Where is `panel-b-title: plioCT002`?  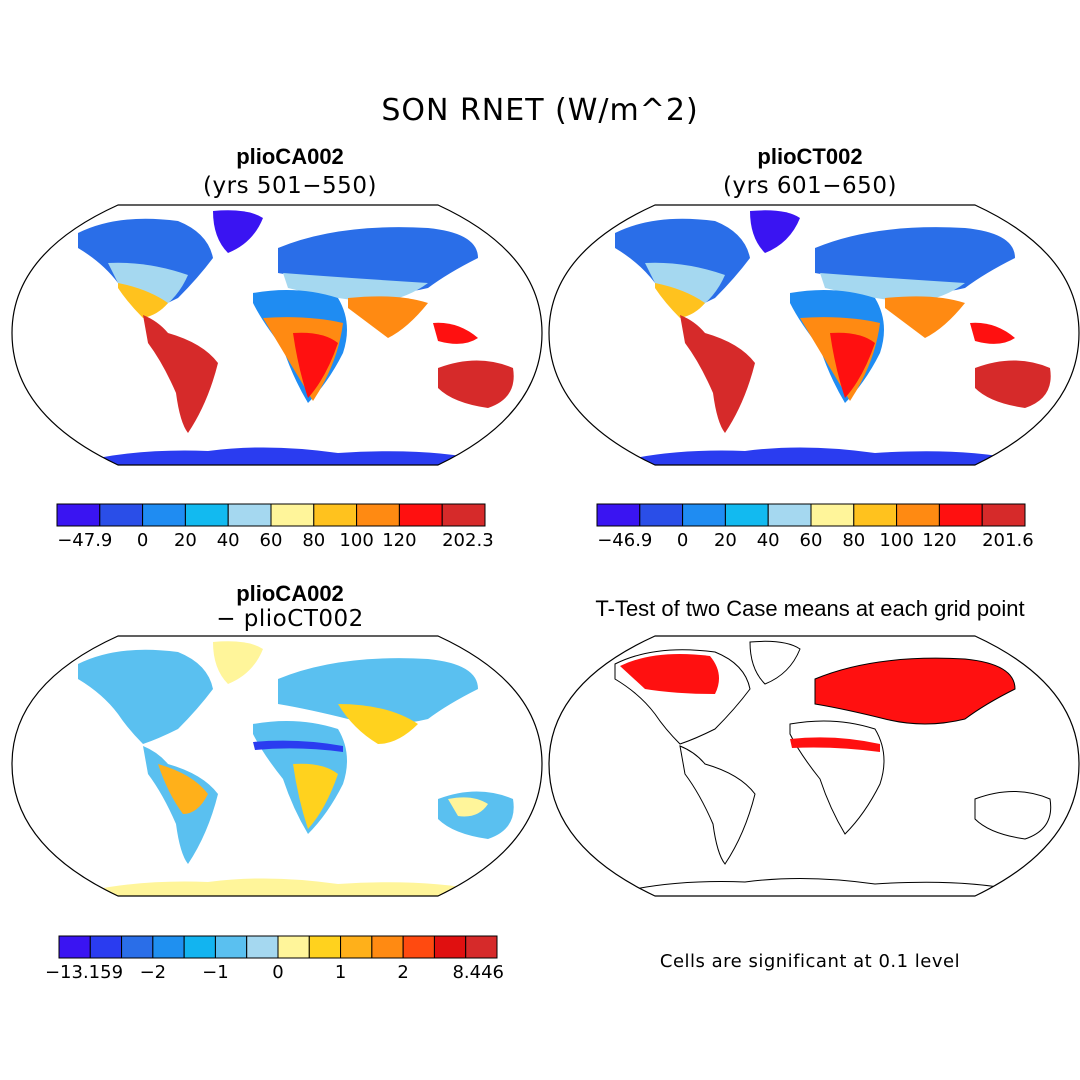
panel-b-title: plioCT002 is located at coordinates (810, 156).